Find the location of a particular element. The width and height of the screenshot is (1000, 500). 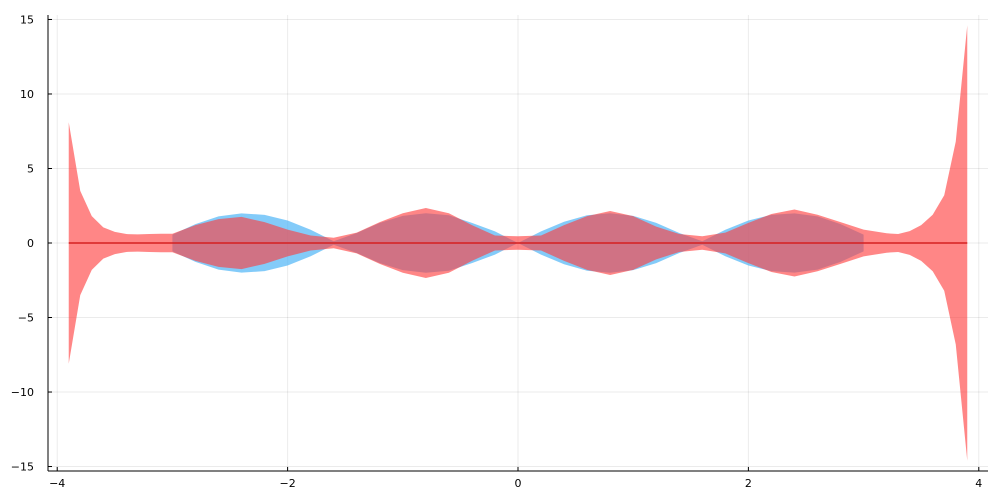

y-tick-label: −10 is located at coordinates (22, 392).